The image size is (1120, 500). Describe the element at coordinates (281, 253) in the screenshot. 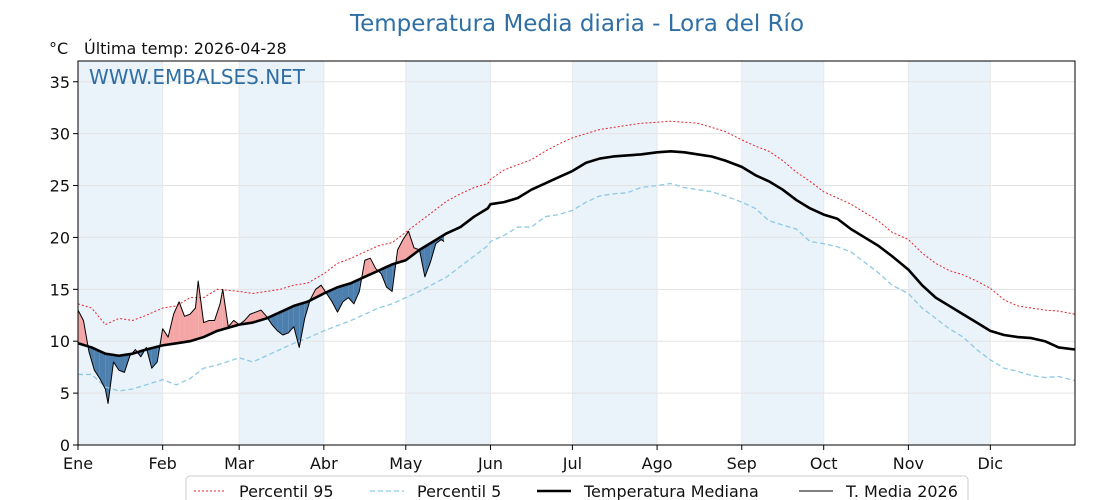

I see `month-band-mar` at that location.